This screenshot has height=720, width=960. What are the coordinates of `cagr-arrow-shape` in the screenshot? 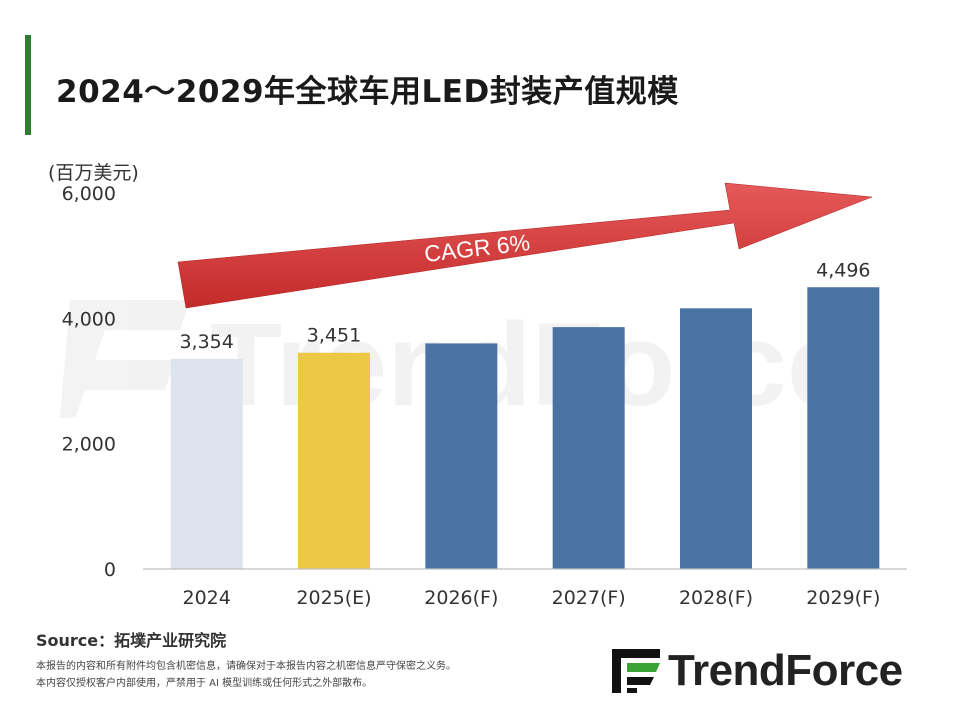 It's located at (525, 245).